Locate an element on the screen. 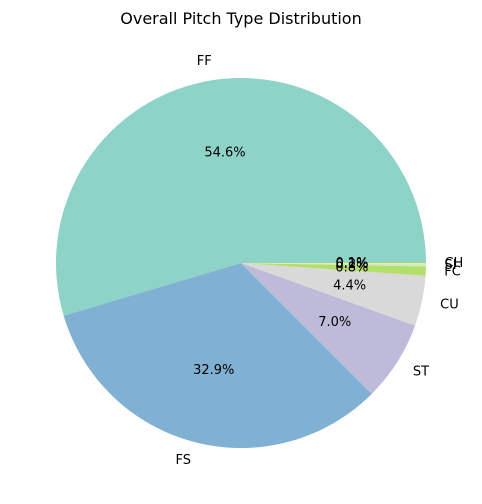 The width and height of the screenshot is (482, 504). pct-label-ff: 54.6% is located at coordinates (224, 153).